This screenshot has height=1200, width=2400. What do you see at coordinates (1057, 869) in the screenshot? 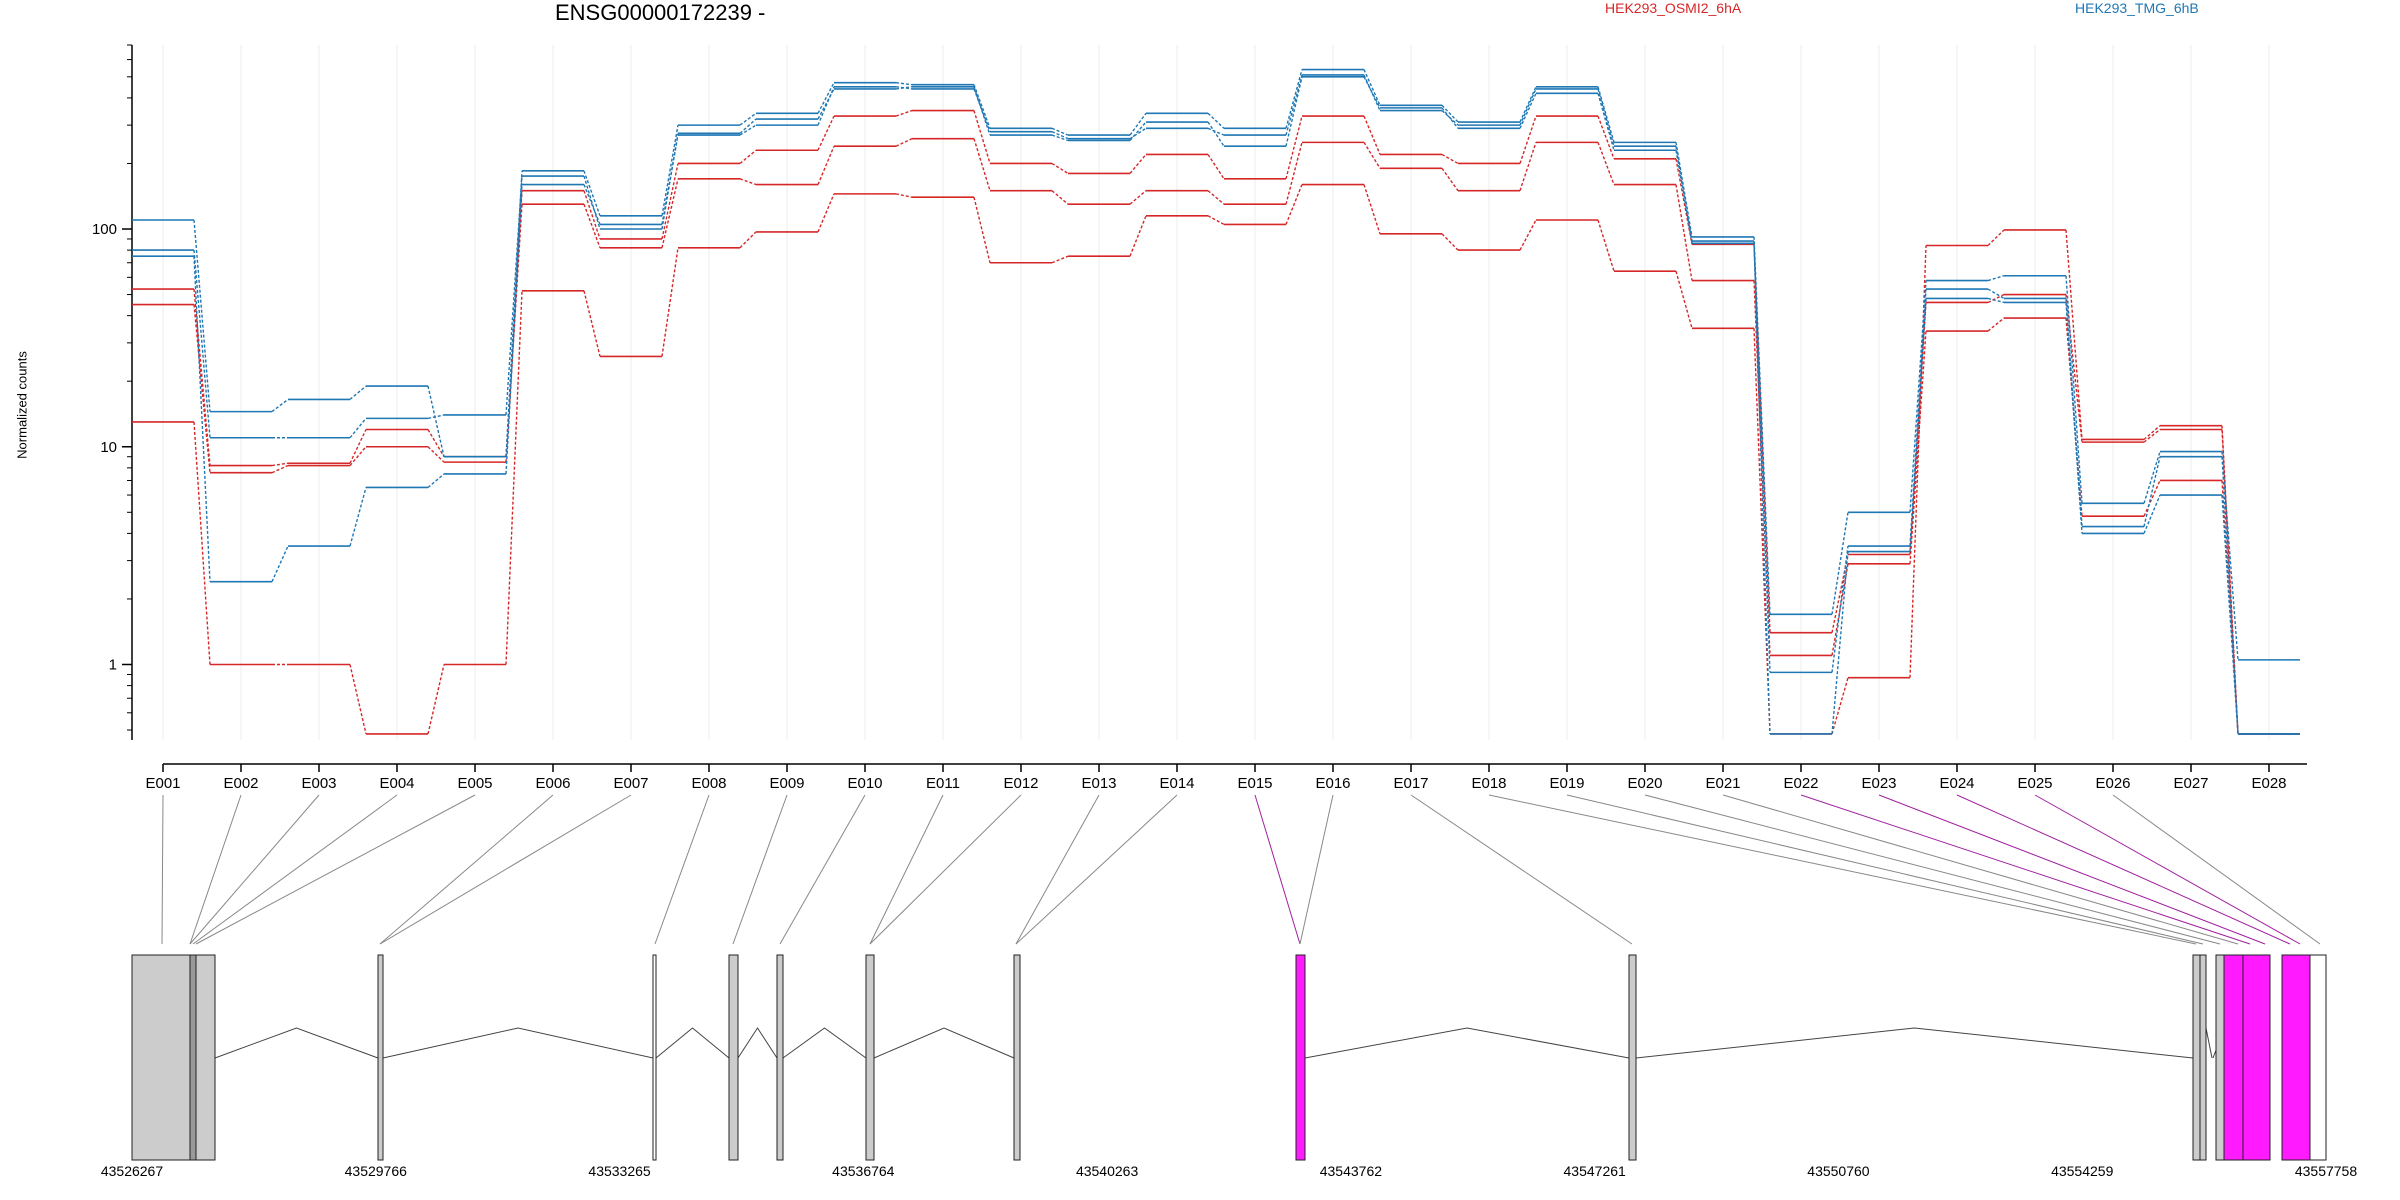
I see `exon-link-e013` at bounding box center [1057, 869].